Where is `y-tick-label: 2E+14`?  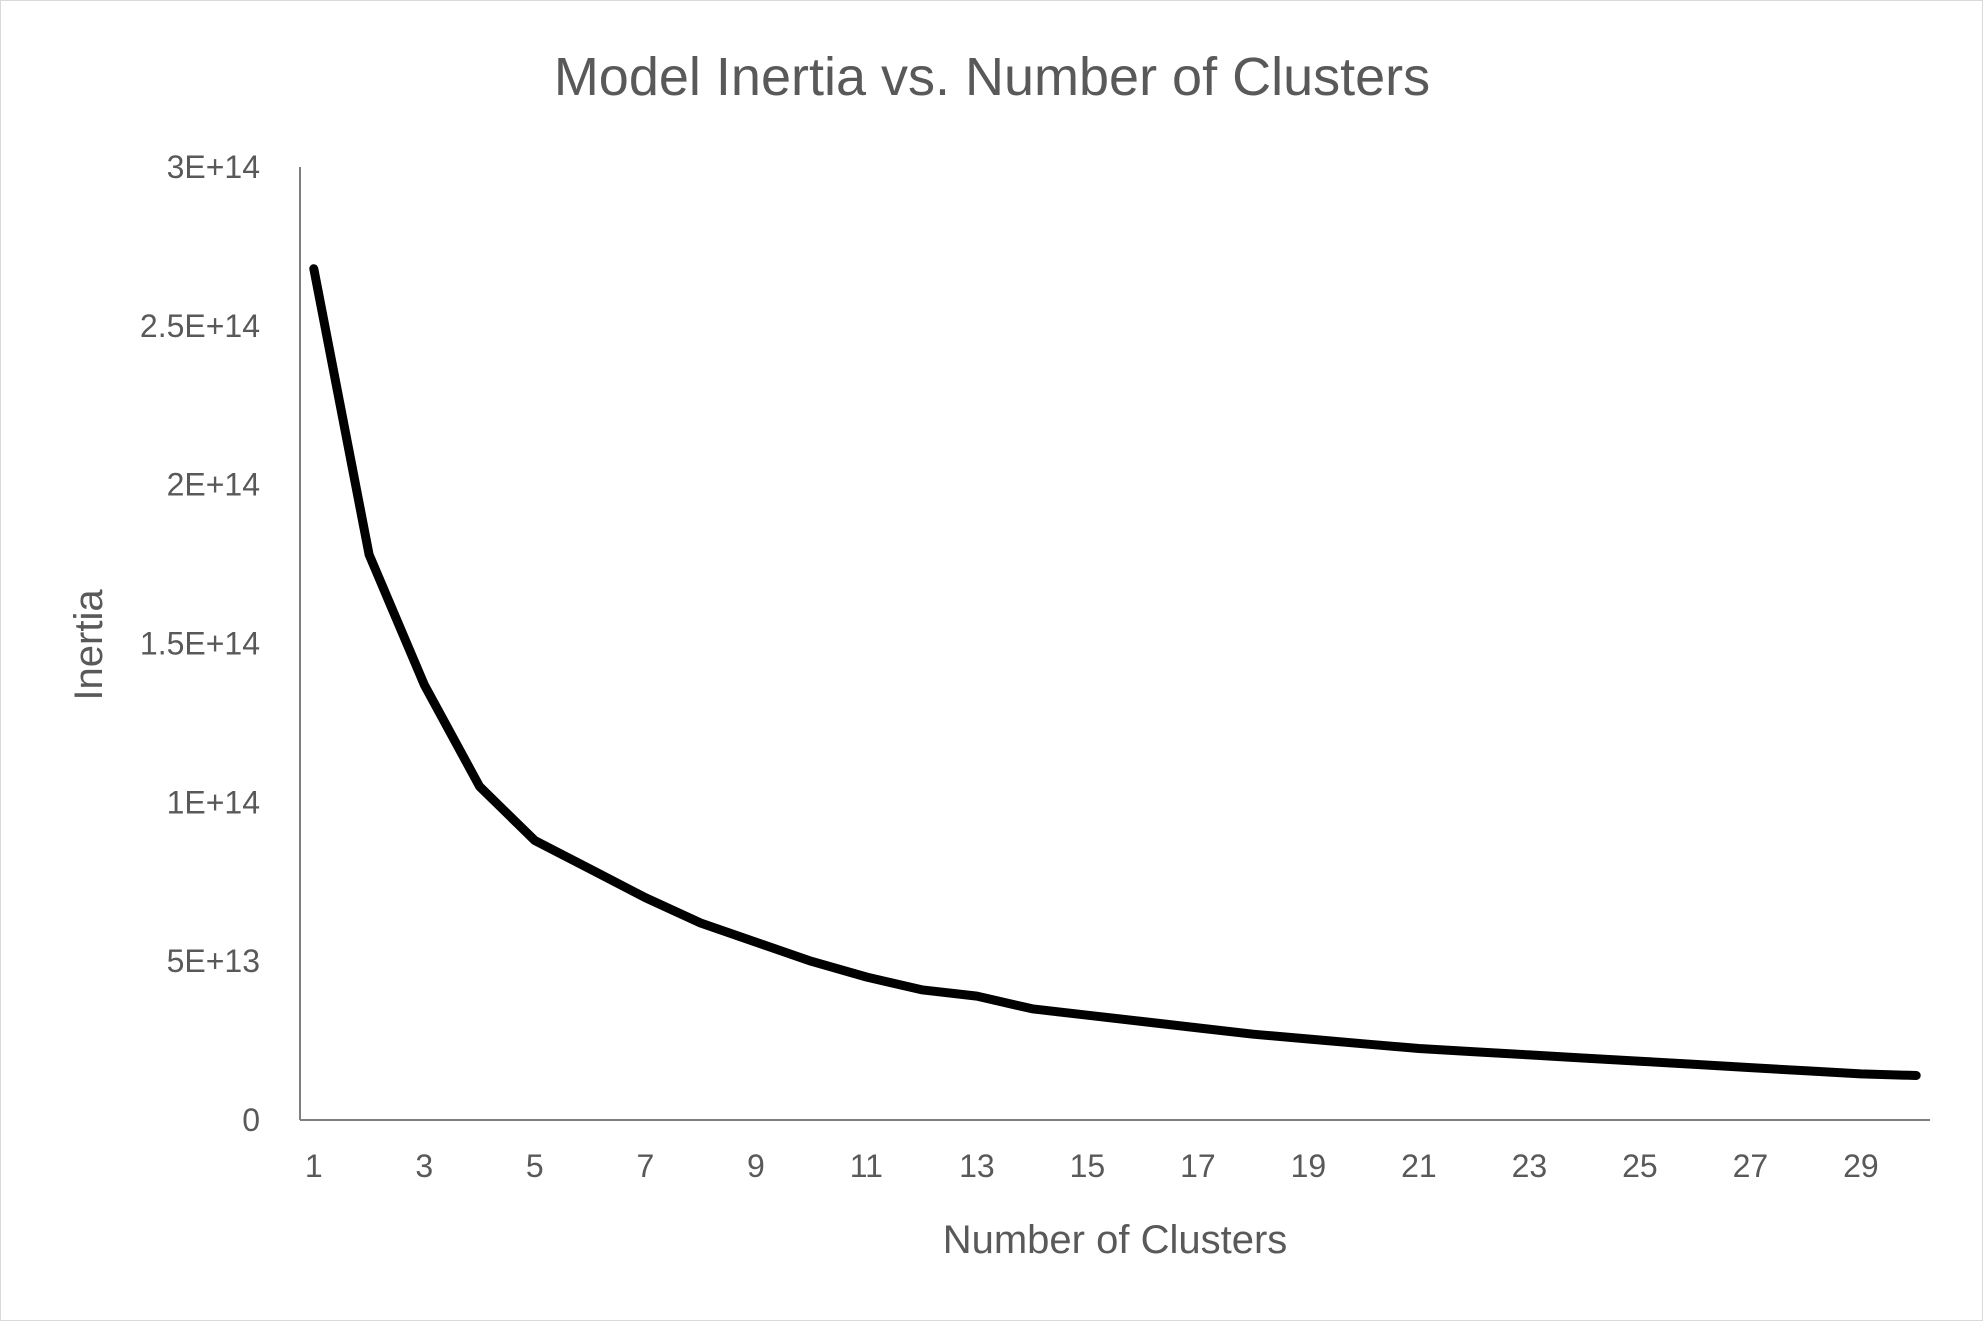 y-tick-label: 2E+14 is located at coordinates (213, 485).